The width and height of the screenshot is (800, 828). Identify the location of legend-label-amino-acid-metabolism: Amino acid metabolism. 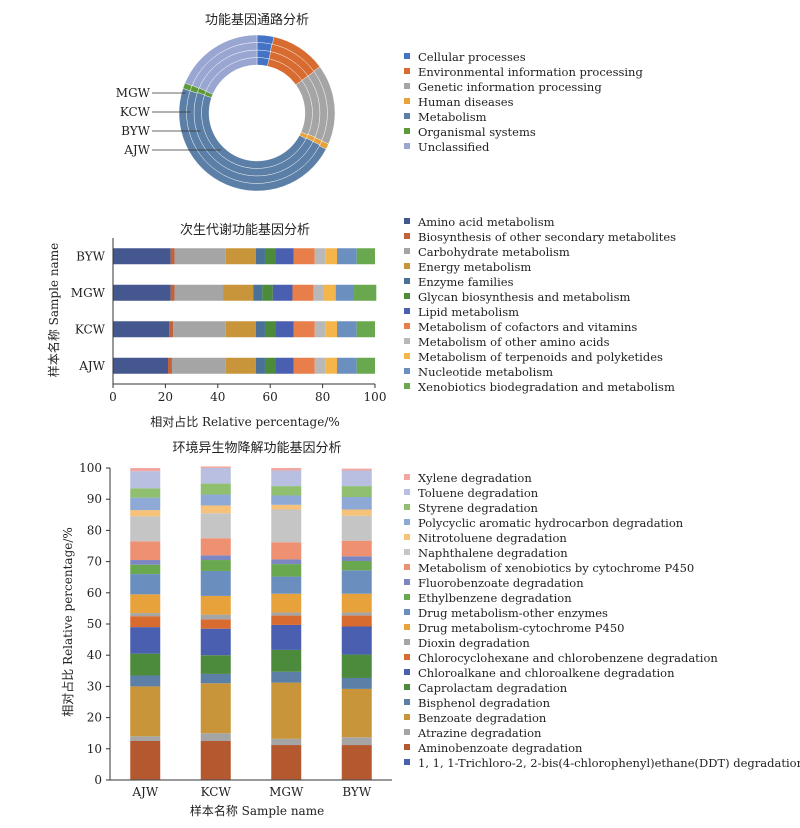
(486, 222).